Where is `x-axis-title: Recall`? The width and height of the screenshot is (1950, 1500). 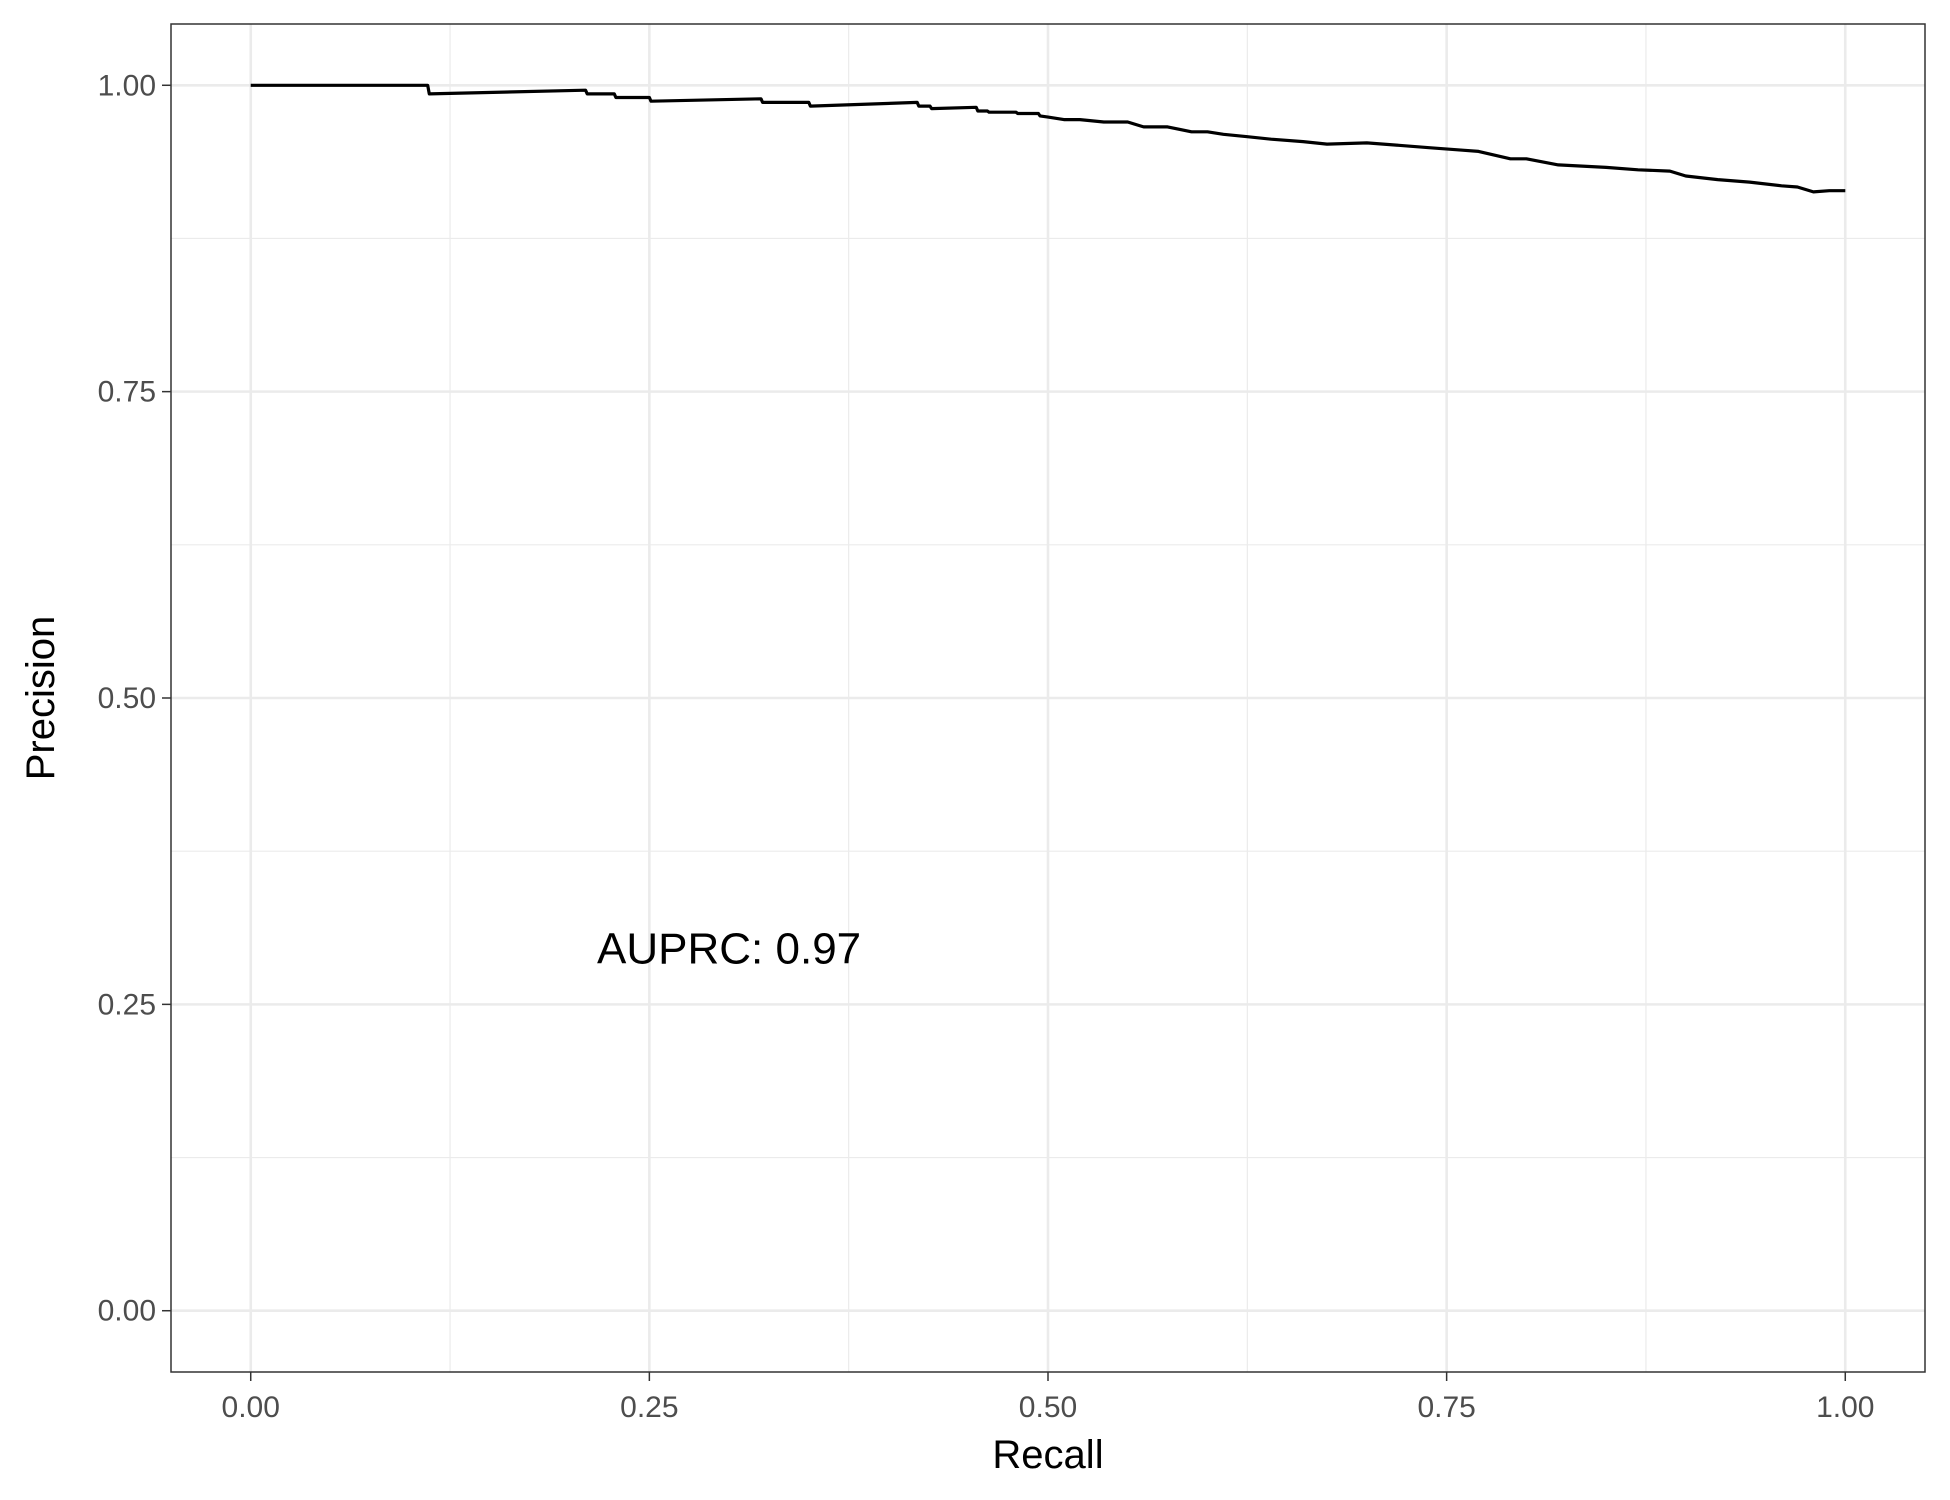 x-axis-title: Recall is located at coordinates (1047, 1455).